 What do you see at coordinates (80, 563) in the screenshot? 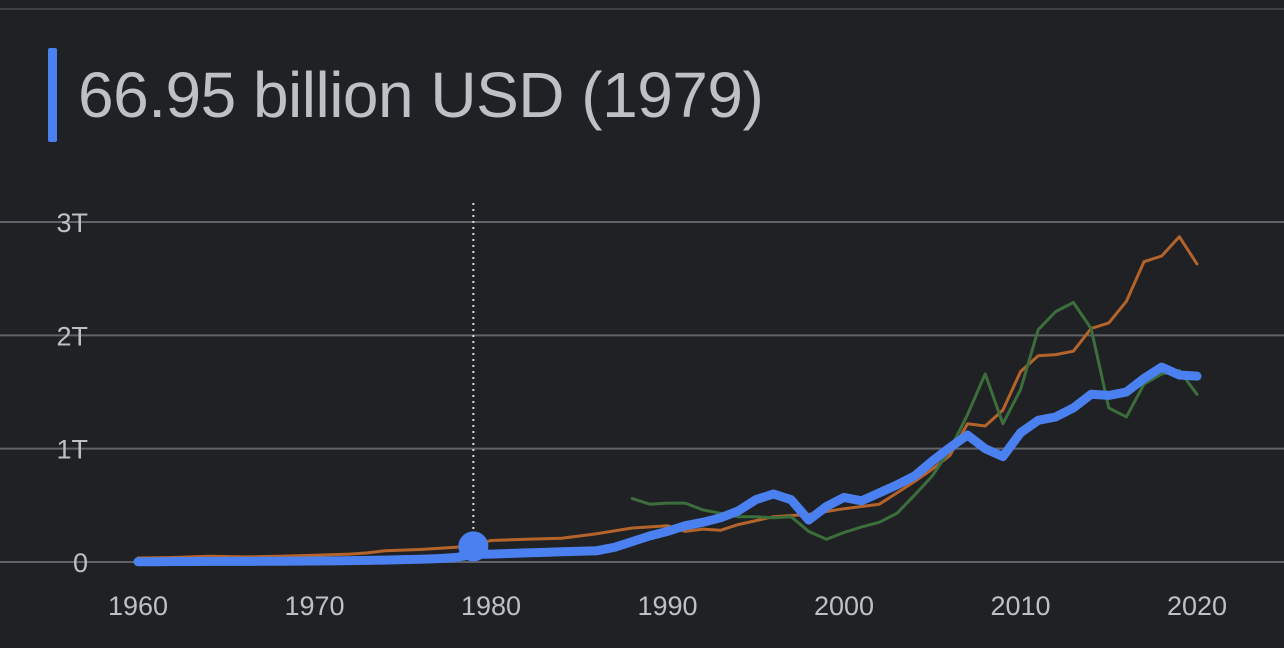
I see `y-tick-label: 0` at bounding box center [80, 563].